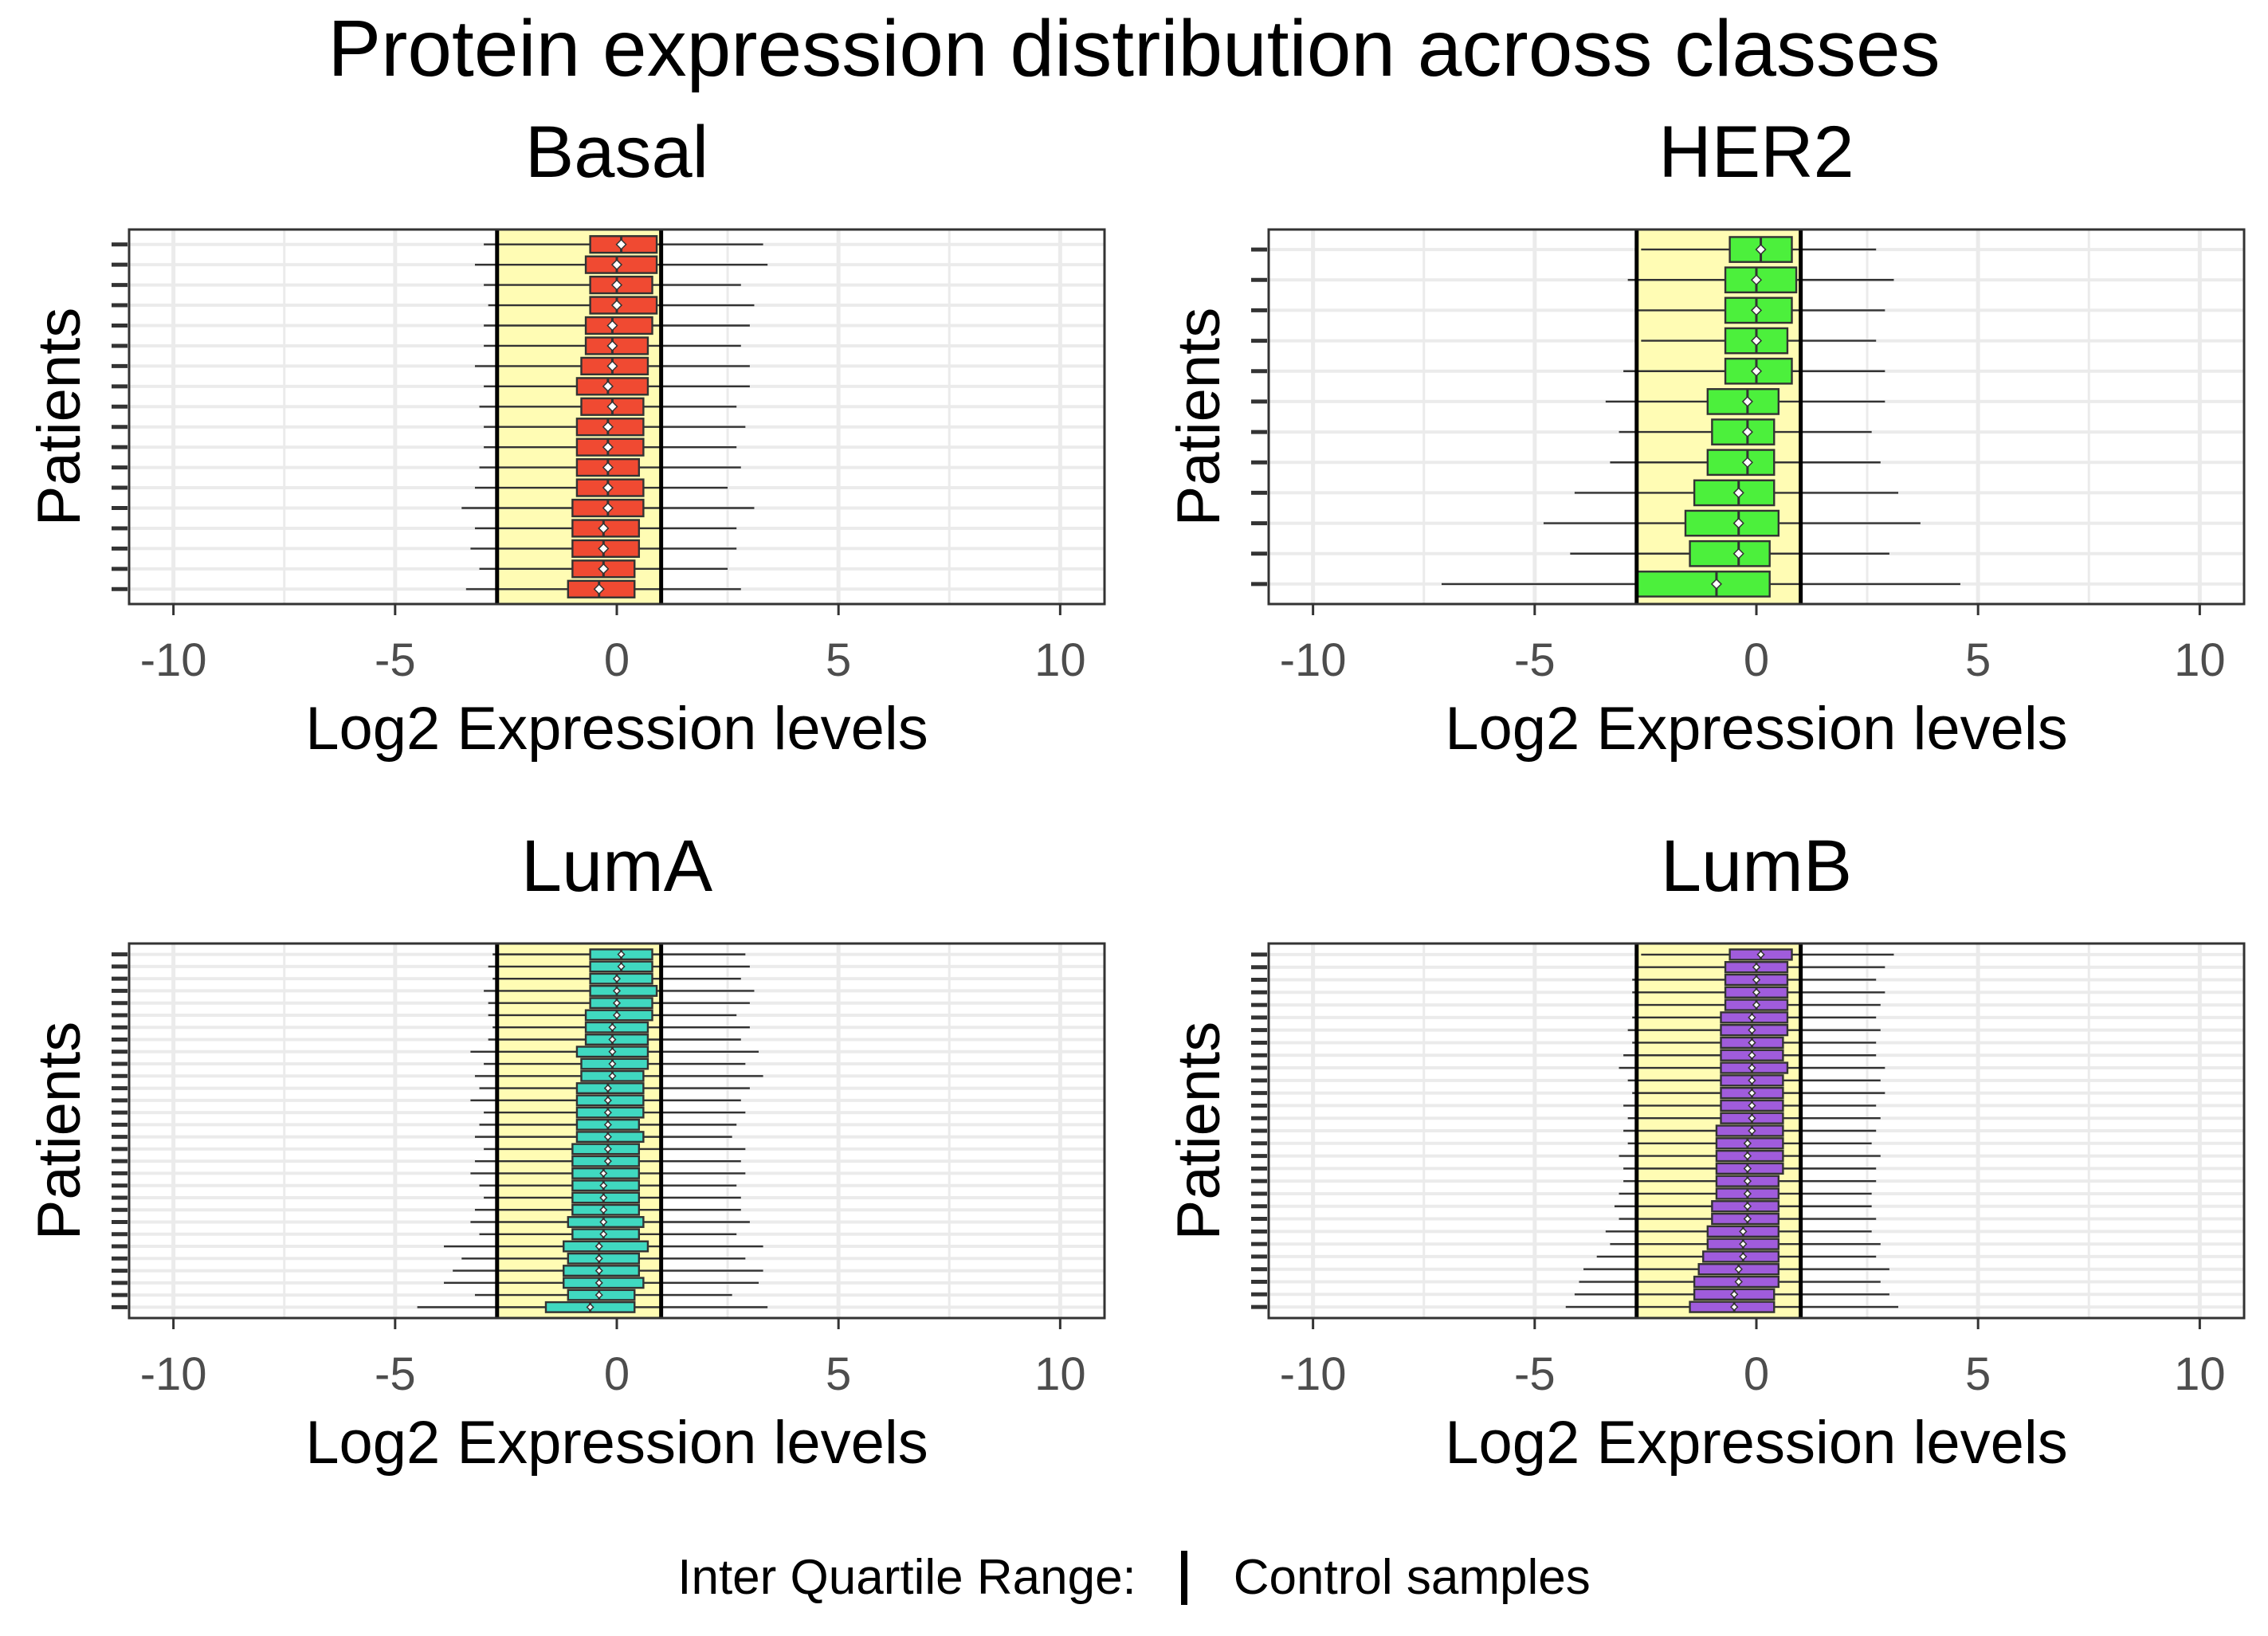 Image resolution: width=2268 pixels, height=1636 pixels. What do you see at coordinates (59, 1131) in the screenshot?
I see `y-axis-label: Patients` at bounding box center [59, 1131].